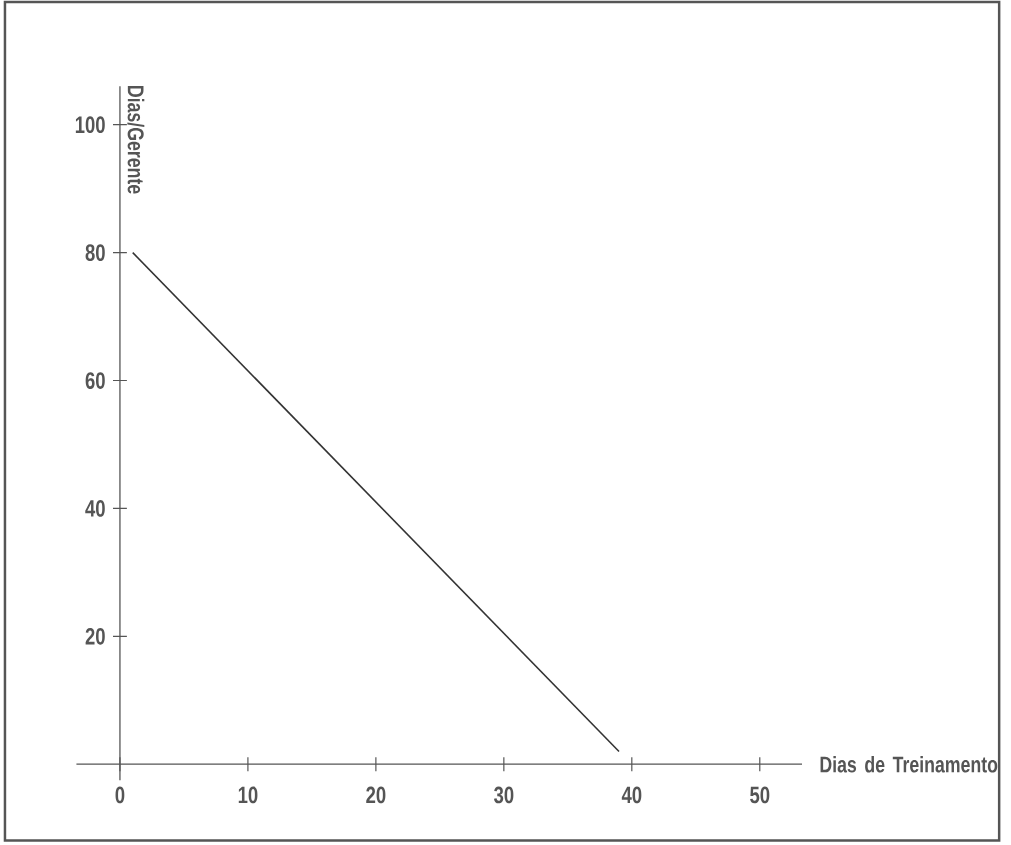 This screenshot has width=1011, height=845. Describe the element at coordinates (631, 795) in the screenshot. I see `x-tick-label: 40` at that location.